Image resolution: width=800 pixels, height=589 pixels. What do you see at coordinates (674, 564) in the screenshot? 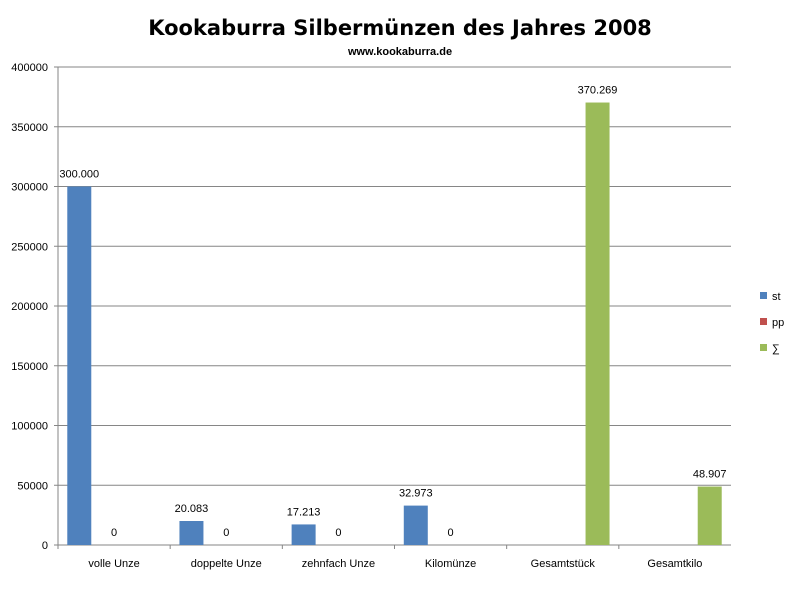
I see `x-tick-label: Gesamtkilo` at bounding box center [674, 564].